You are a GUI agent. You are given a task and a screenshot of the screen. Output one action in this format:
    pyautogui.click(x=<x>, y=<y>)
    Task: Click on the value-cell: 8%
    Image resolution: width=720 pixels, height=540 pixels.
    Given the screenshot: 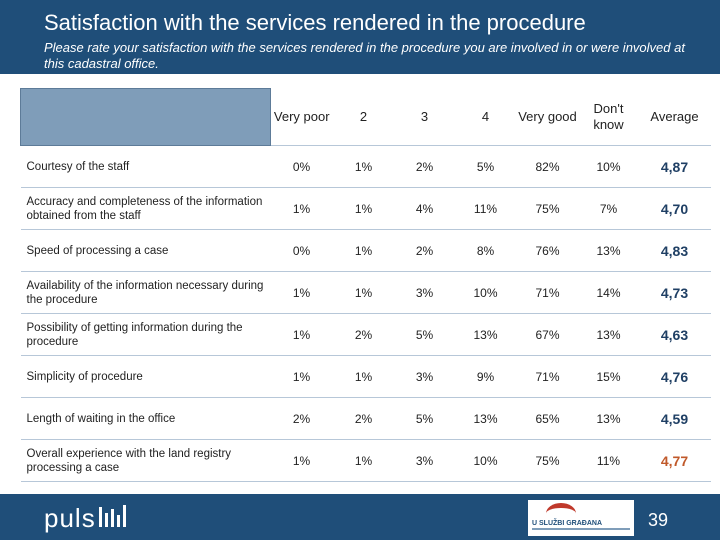 What is the action you would take?
    pyautogui.click(x=485, y=250)
    